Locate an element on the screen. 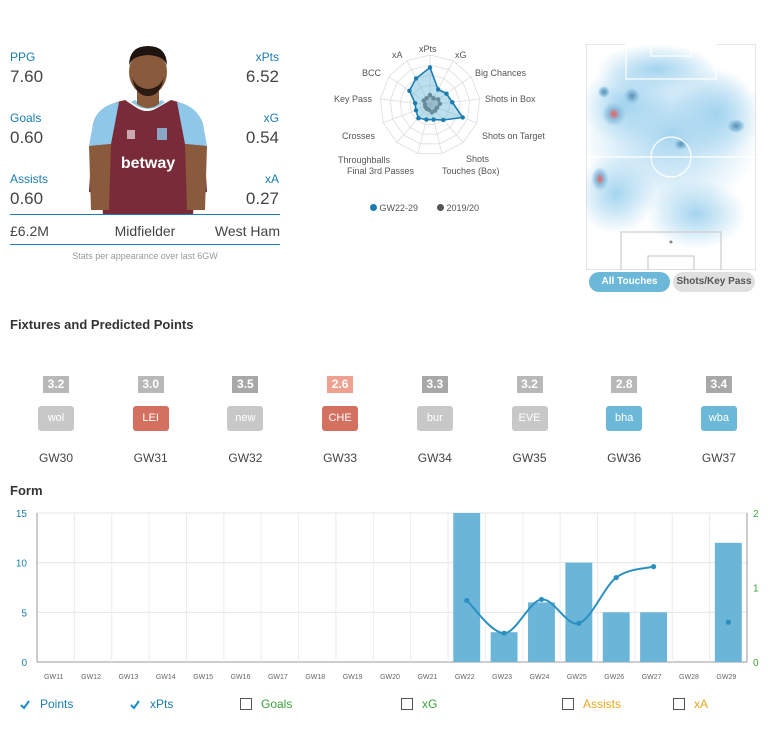 The image size is (771, 729). legend-label-points: Points is located at coordinates (57, 704).